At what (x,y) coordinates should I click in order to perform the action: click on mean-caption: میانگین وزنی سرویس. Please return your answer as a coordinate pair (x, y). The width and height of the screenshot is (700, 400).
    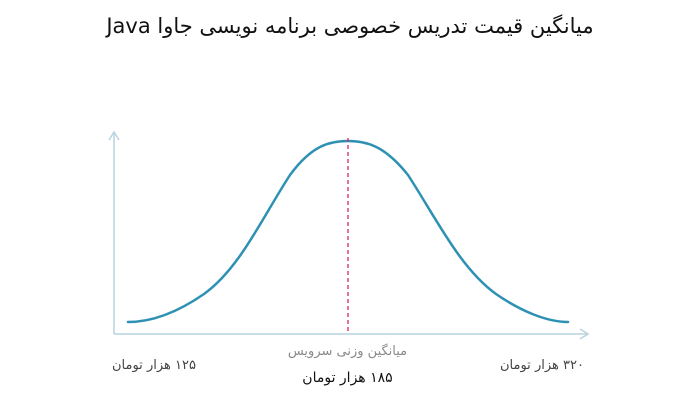
    Looking at the image, I should click on (347, 351).